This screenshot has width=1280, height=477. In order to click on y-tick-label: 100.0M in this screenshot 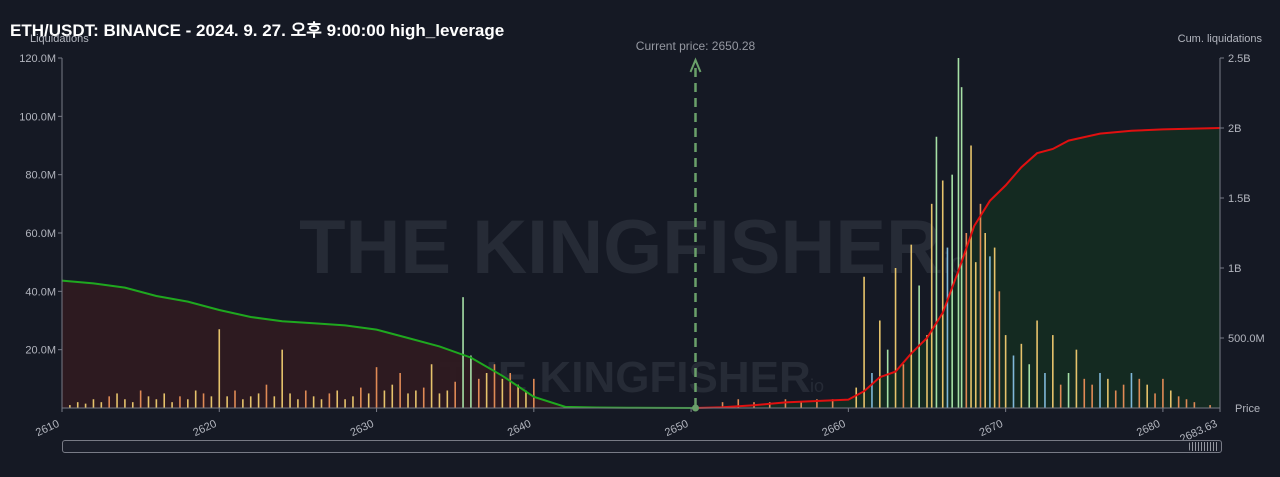, I will do `click(37, 117)`.